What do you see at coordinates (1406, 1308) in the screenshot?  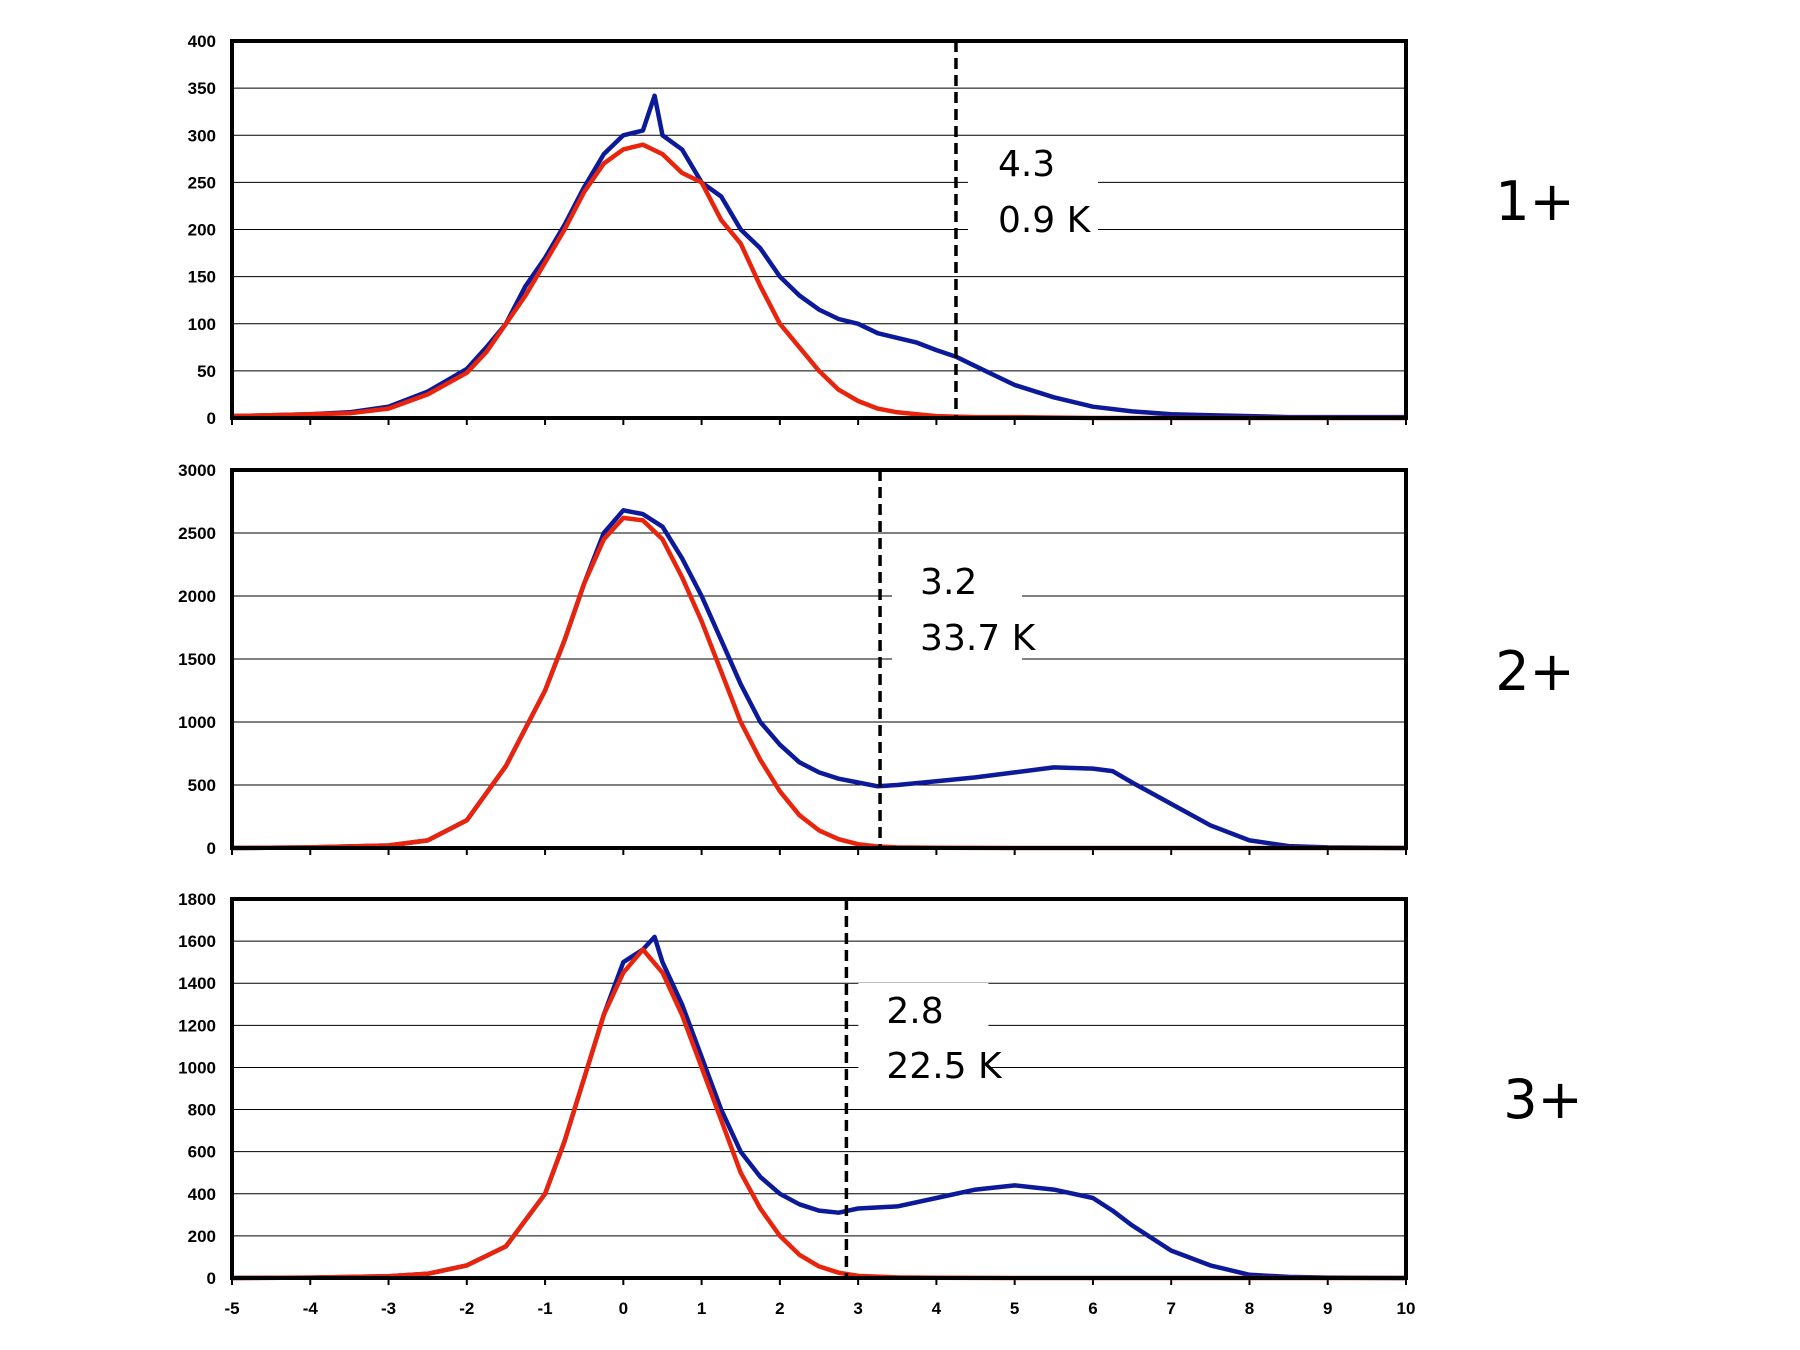 I see `x-tick-label: 10` at bounding box center [1406, 1308].